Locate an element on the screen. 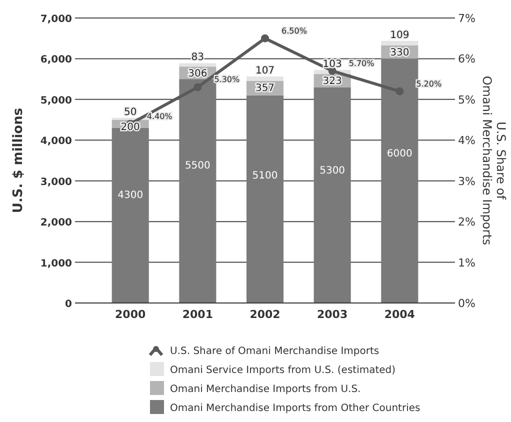 The width and height of the screenshot is (511, 422). data-label: 306 is located at coordinates (198, 74).